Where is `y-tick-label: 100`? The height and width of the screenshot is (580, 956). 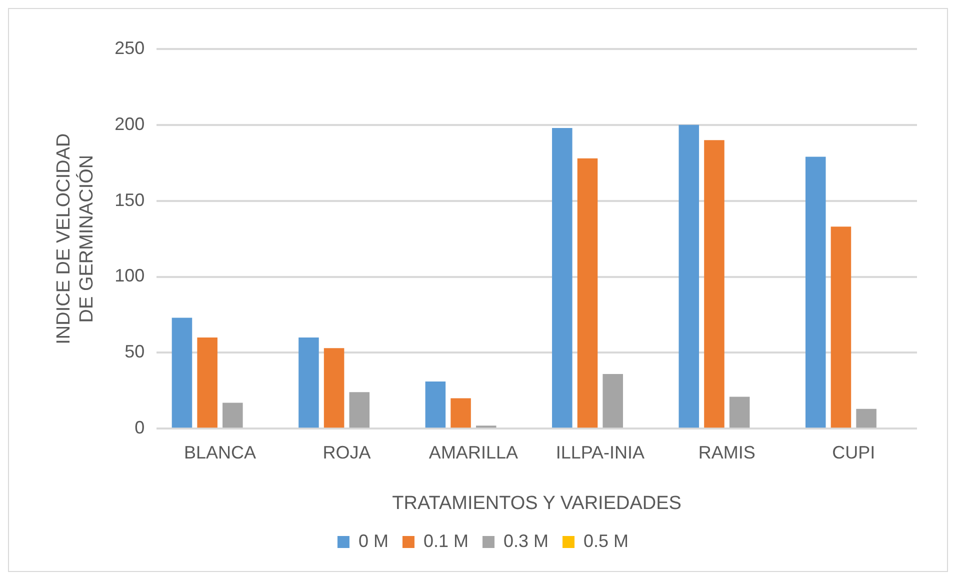
y-tick-label: 100 is located at coordinates (129, 276).